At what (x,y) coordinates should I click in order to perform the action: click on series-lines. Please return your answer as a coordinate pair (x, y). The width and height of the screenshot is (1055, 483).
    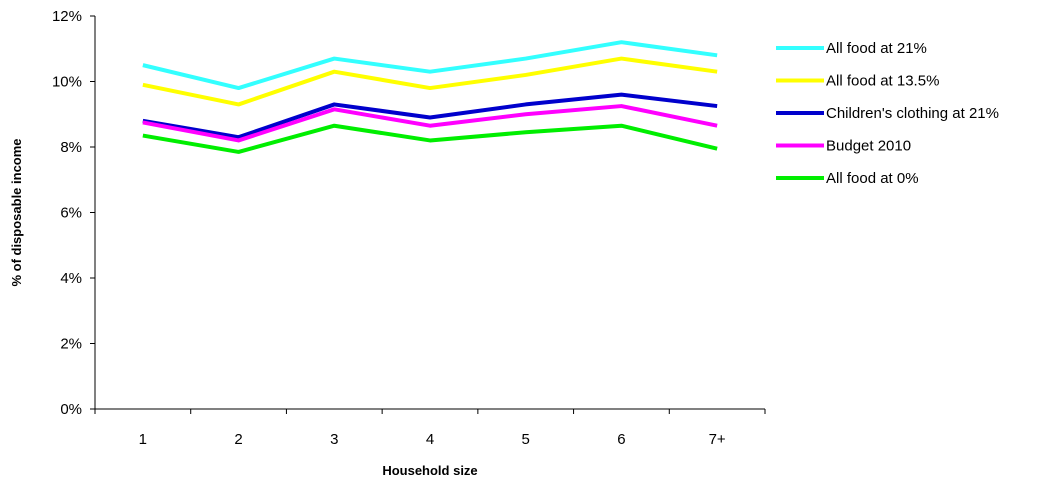
    Looking at the image, I should click on (430, 97).